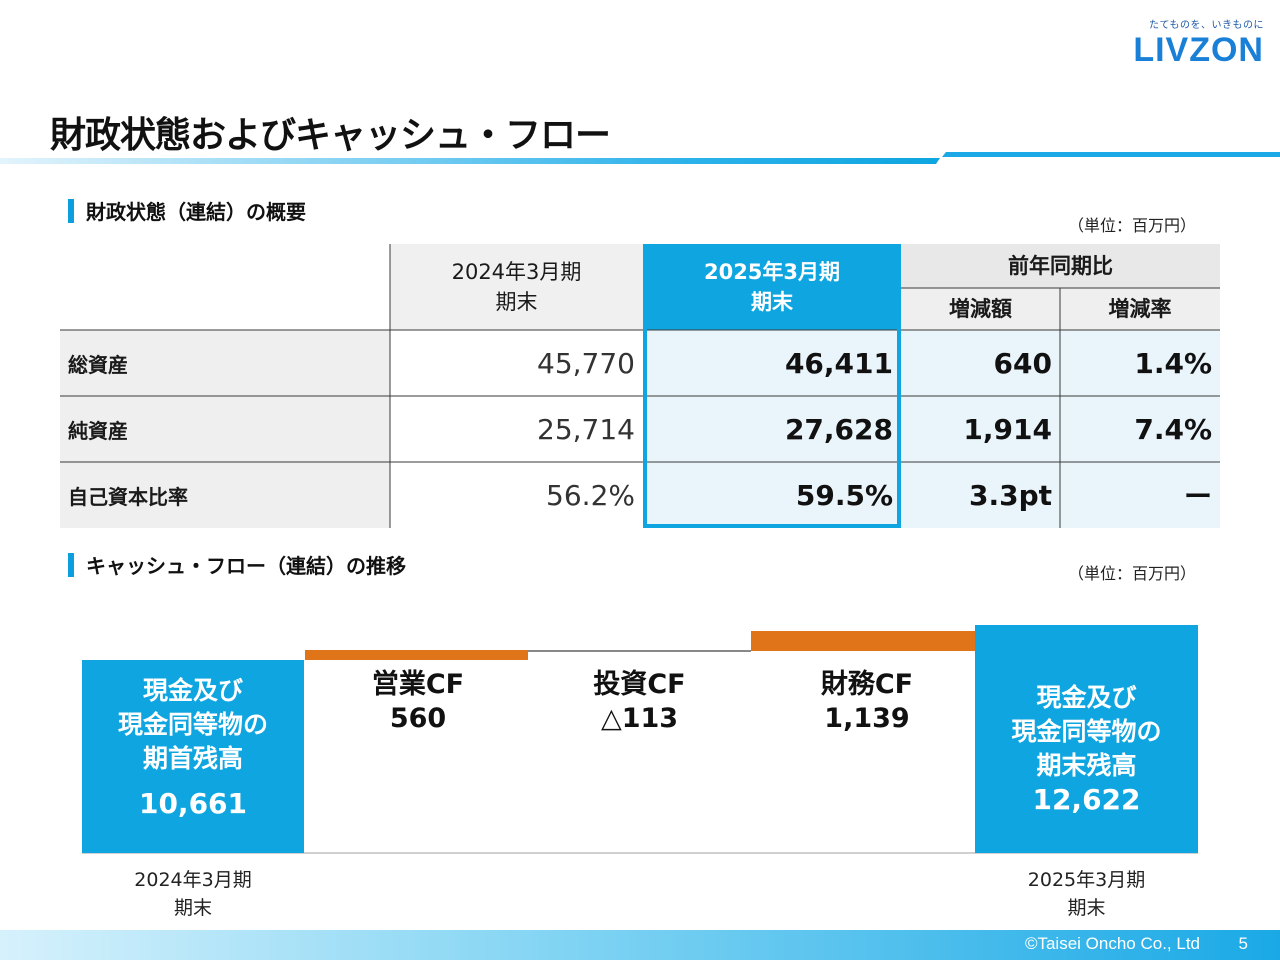  Describe the element at coordinates (772, 272) in the screenshot. I see `header-curr-line1: 2025年3月期` at that location.